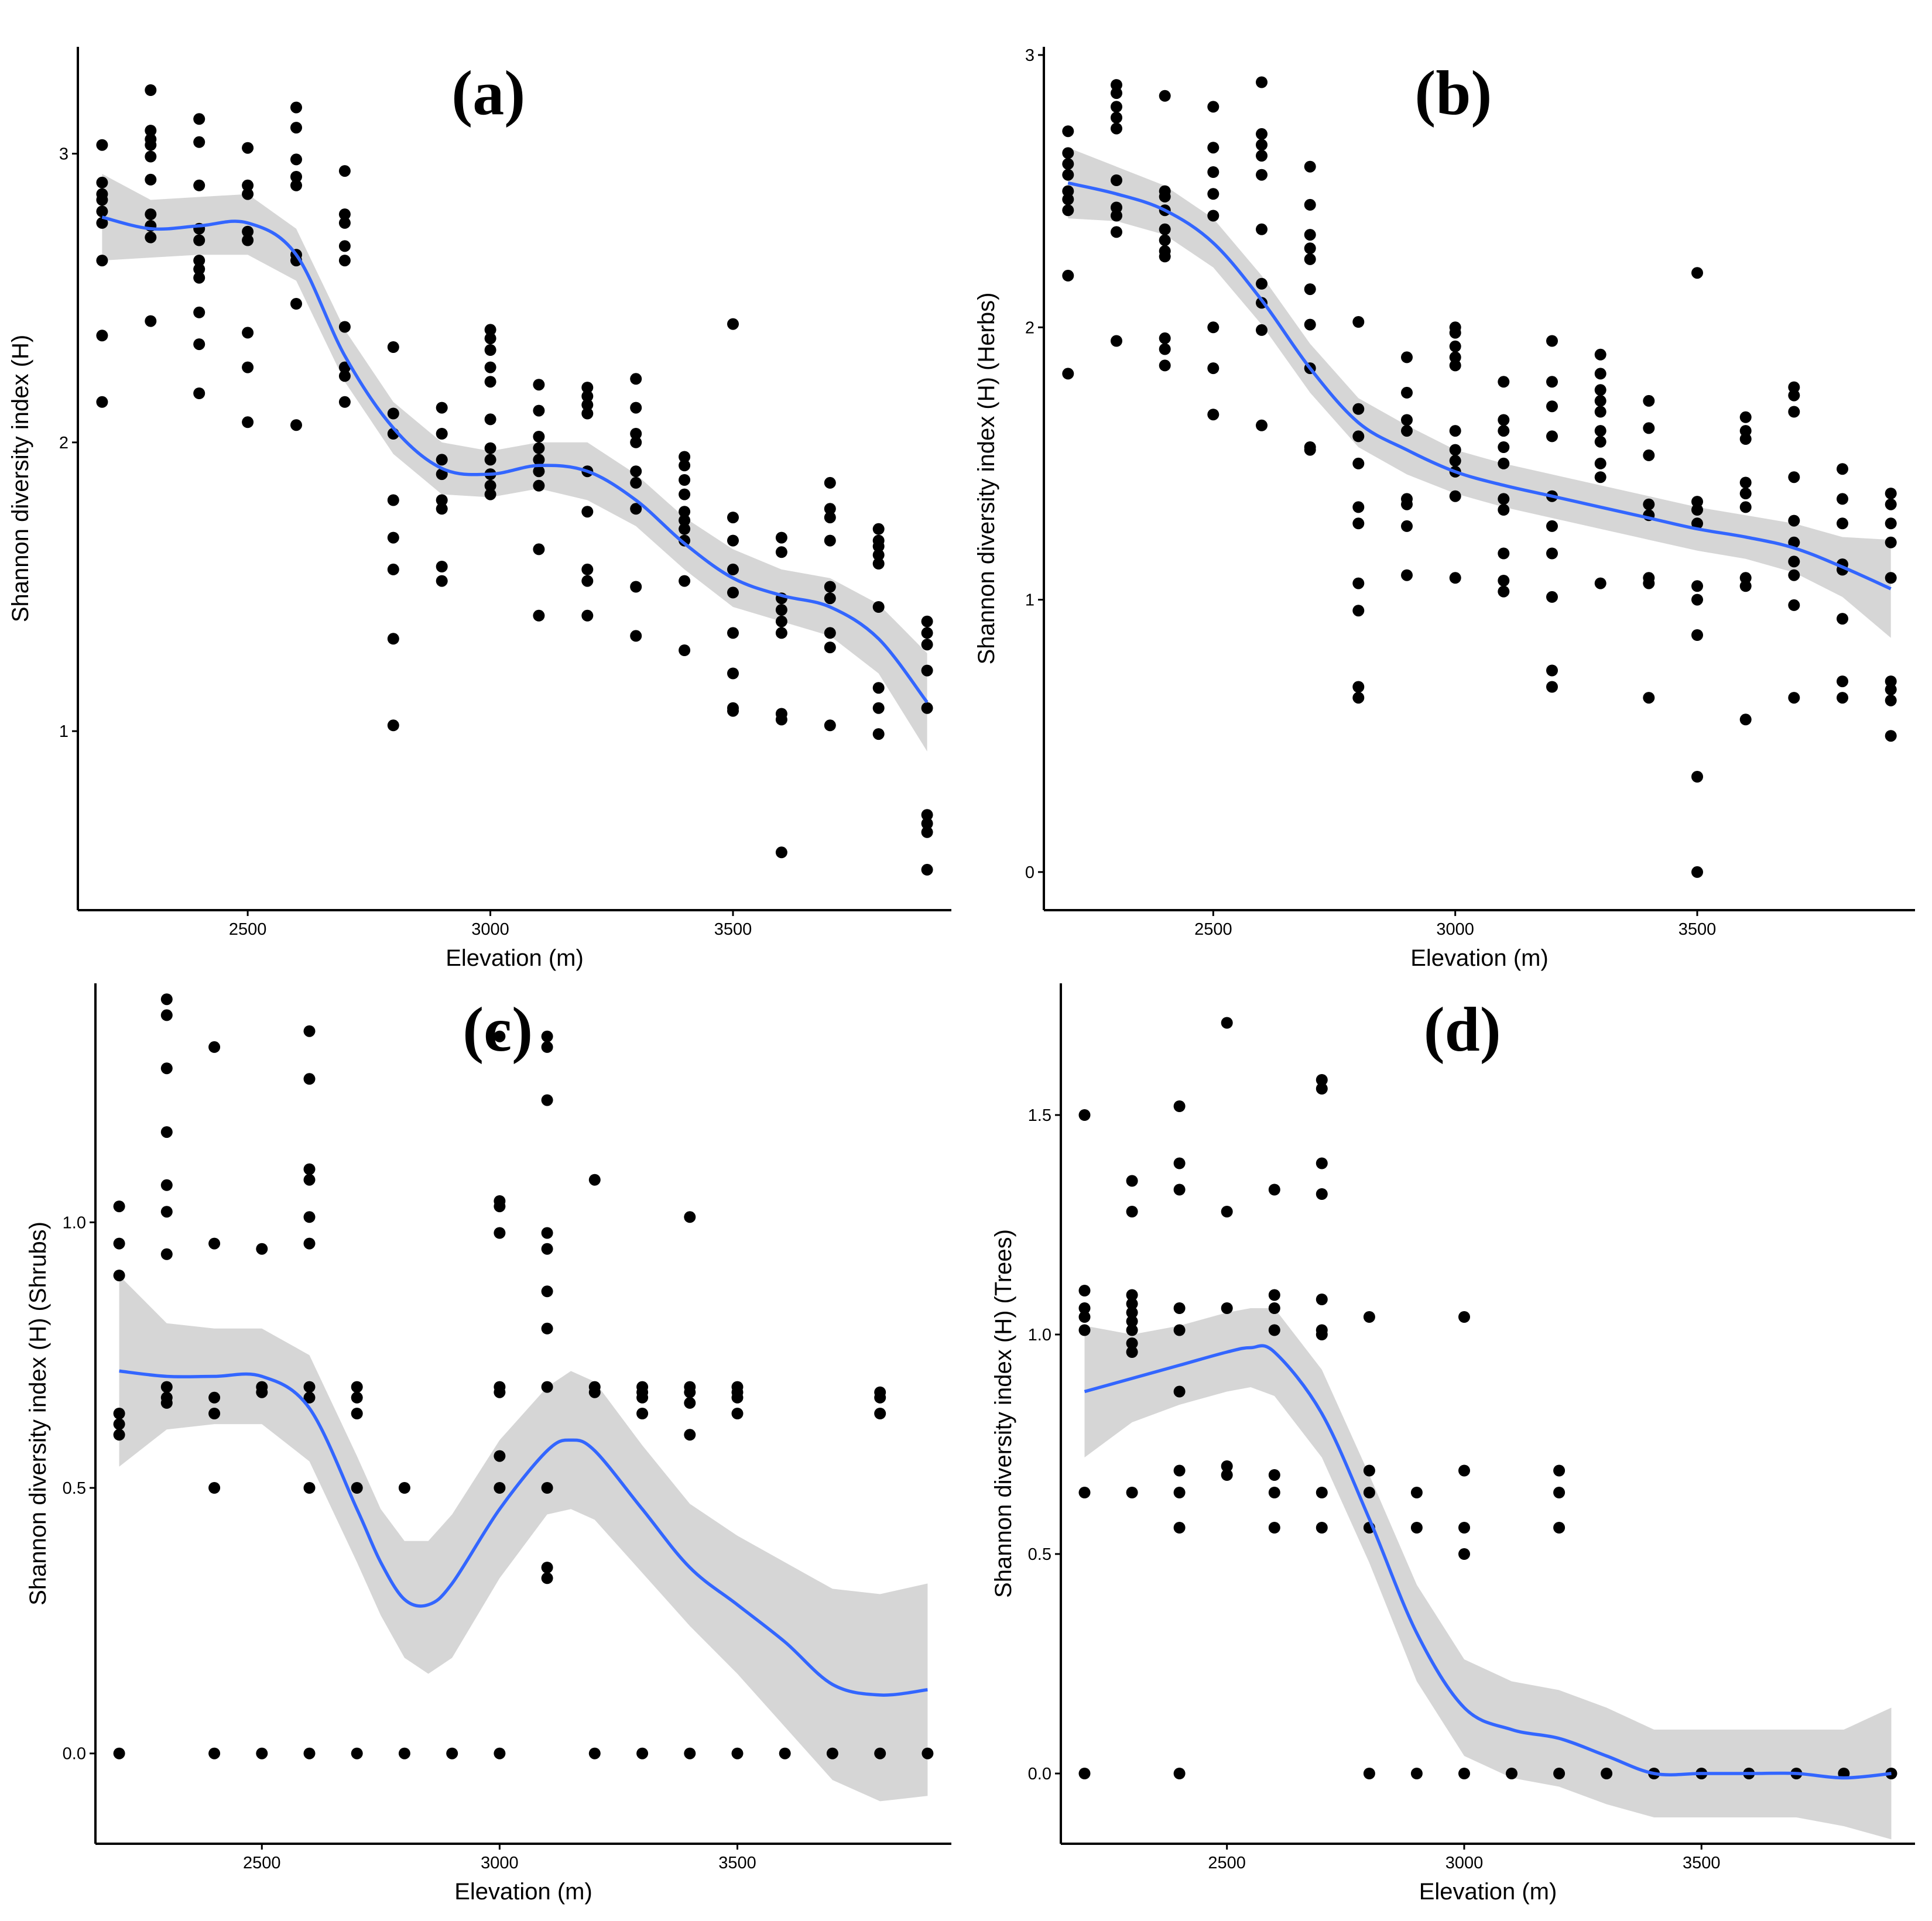 The width and height of the screenshot is (1932, 1921). Describe the element at coordinates (38, 1414) in the screenshot. I see `y-axis-title: Shannon diversity index (H) (Shrubs)` at that location.